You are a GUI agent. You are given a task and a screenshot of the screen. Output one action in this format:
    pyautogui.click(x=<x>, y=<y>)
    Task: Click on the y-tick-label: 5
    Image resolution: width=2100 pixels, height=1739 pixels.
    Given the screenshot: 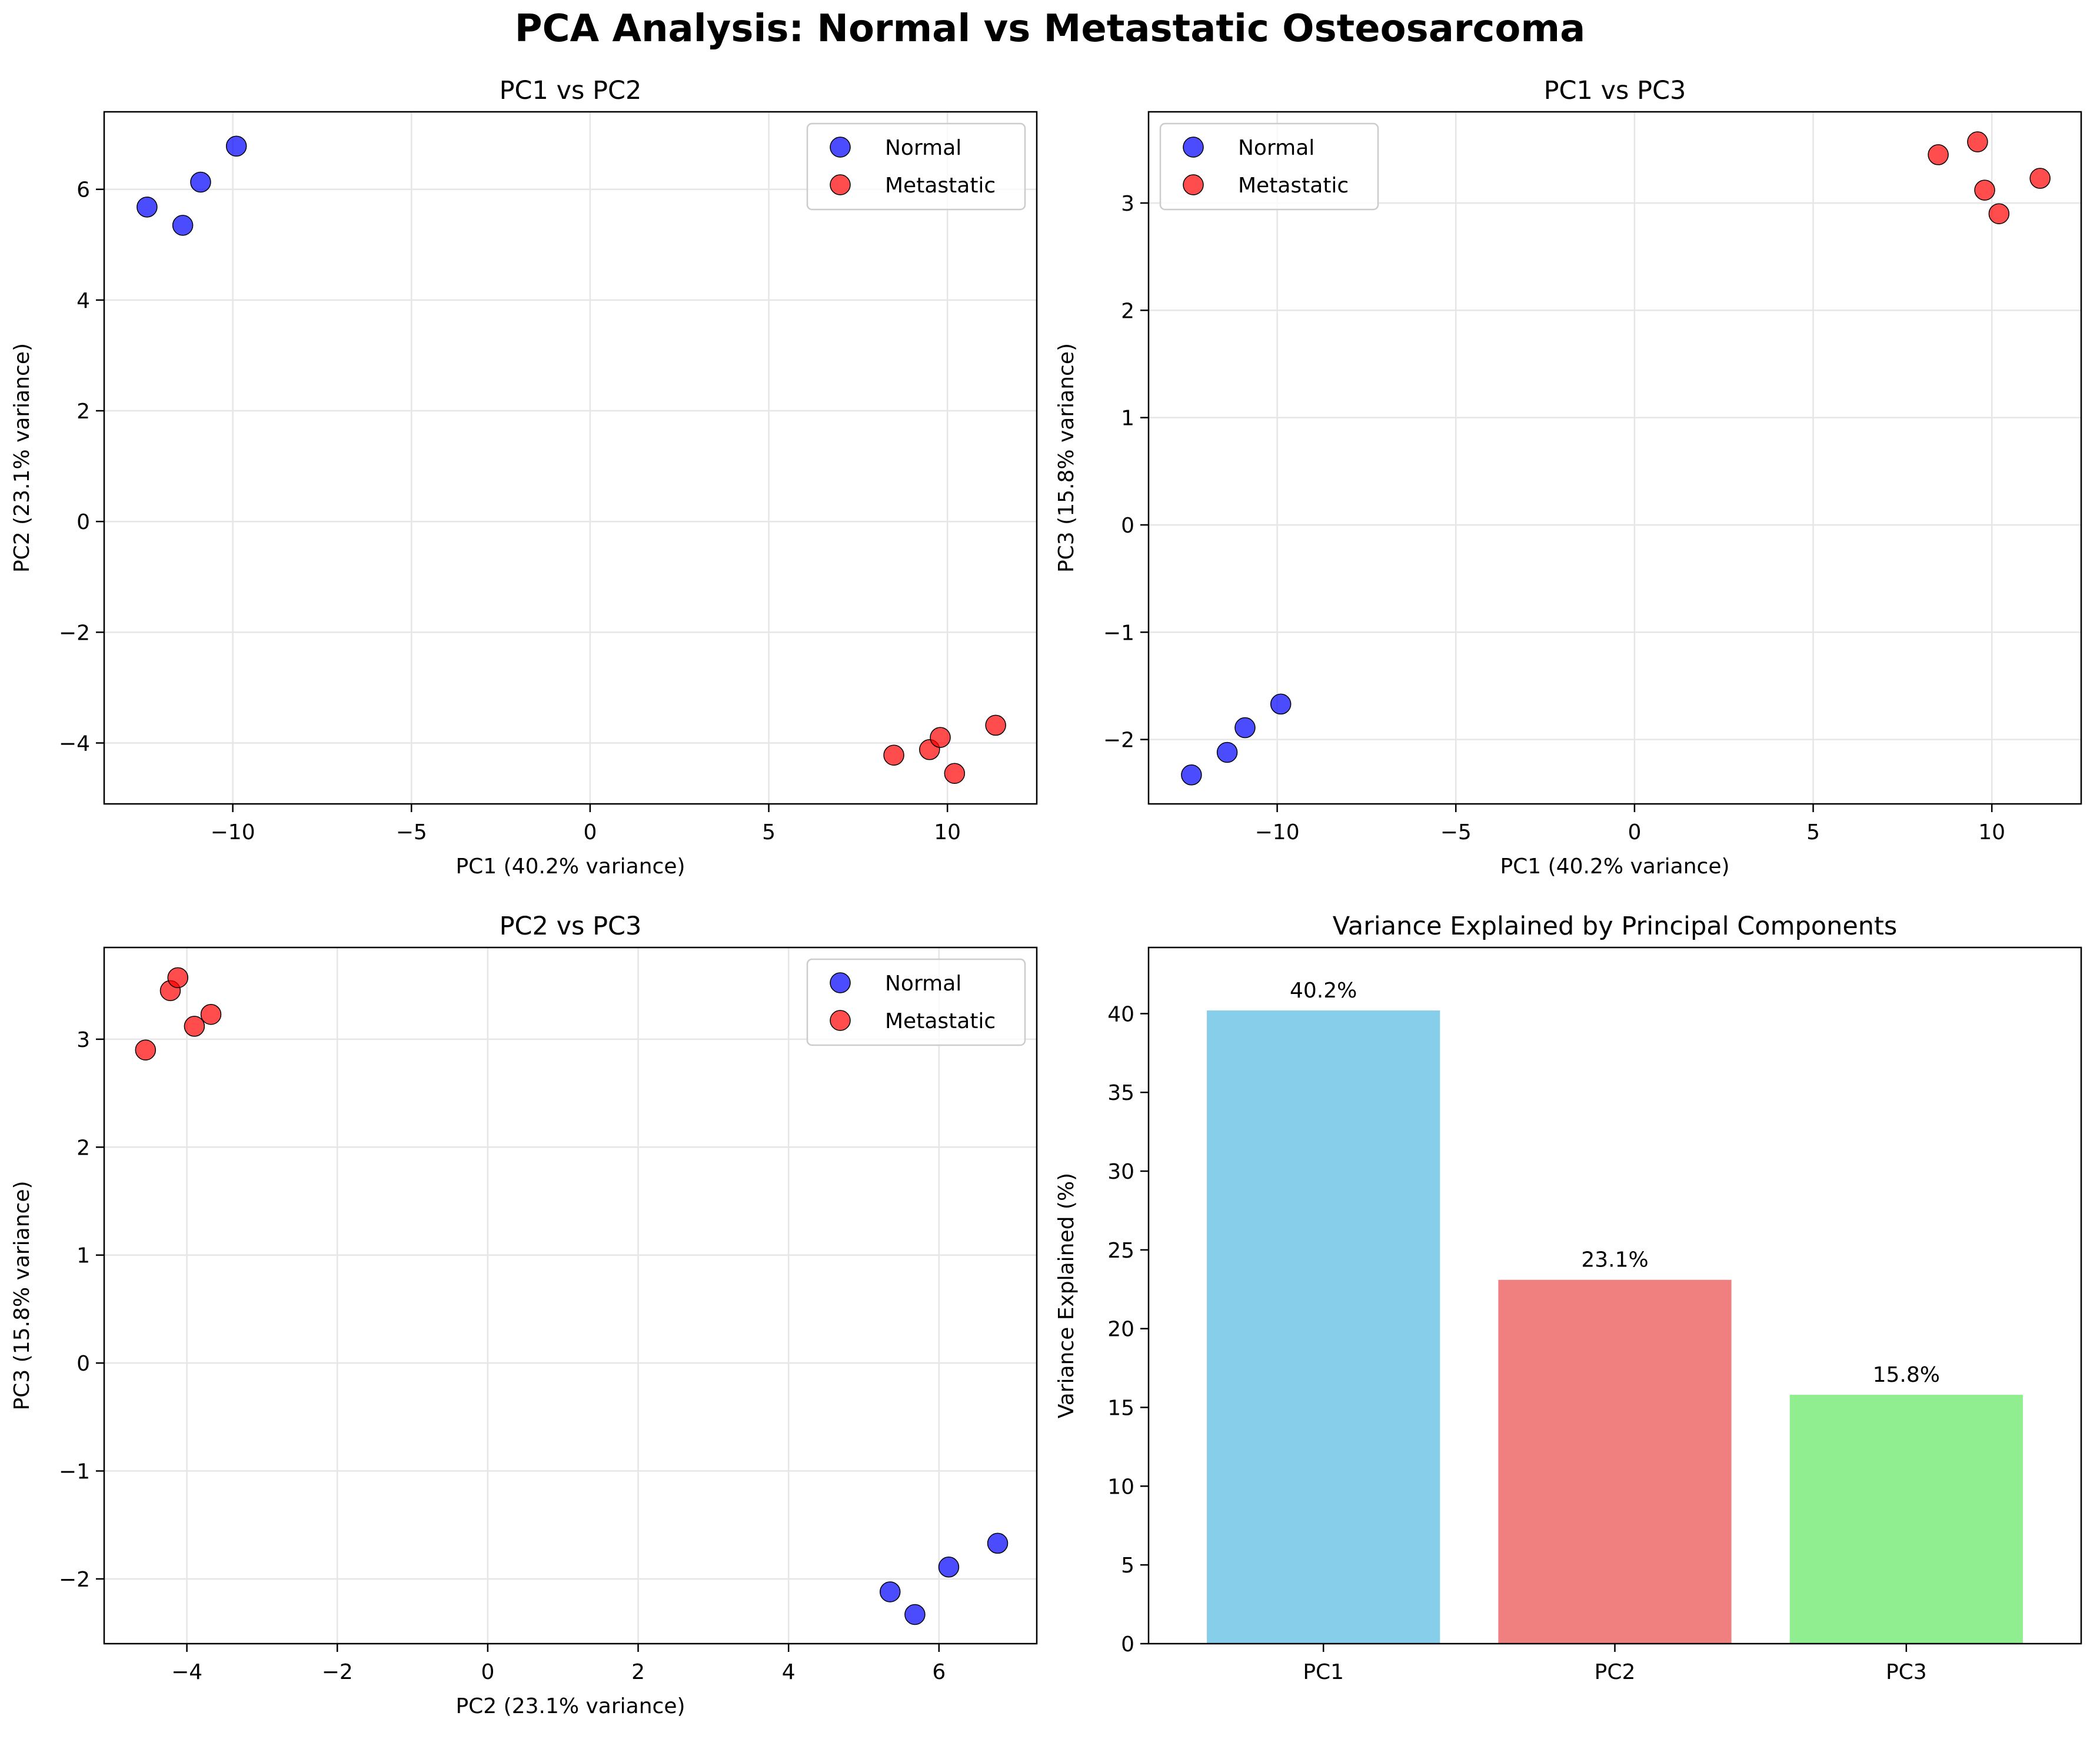 What is the action you would take?
    pyautogui.click(x=1127, y=1566)
    